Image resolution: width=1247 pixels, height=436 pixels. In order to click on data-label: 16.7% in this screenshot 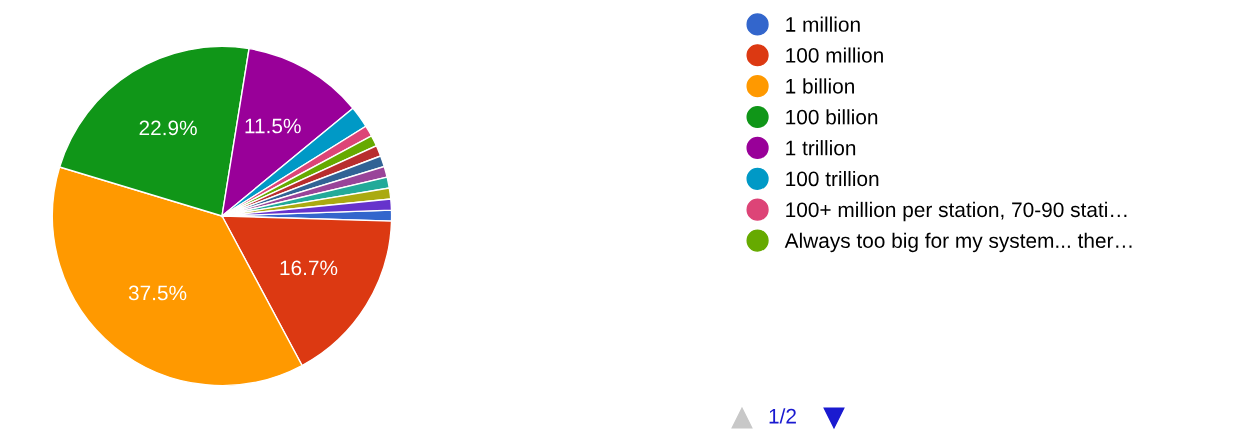, I will do `click(309, 268)`.